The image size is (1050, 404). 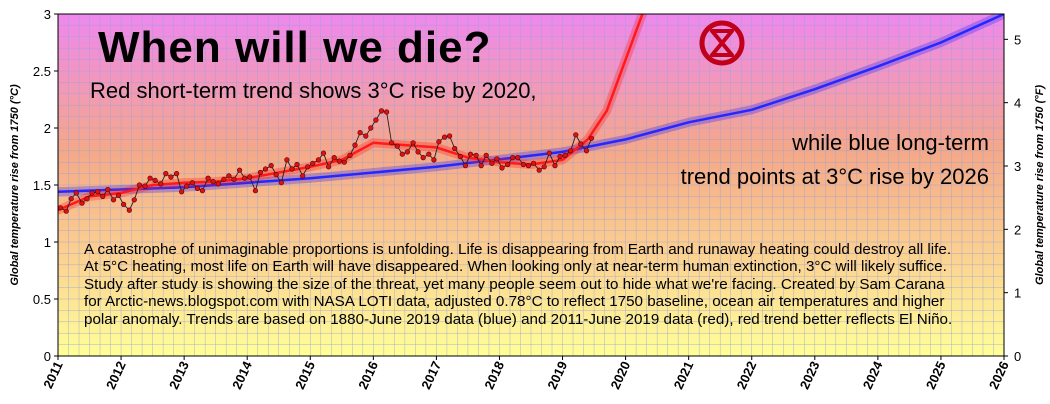 I want to click on note-blue-trend-line2: trend points at 3°C rise by 2026, so click(x=835, y=176).